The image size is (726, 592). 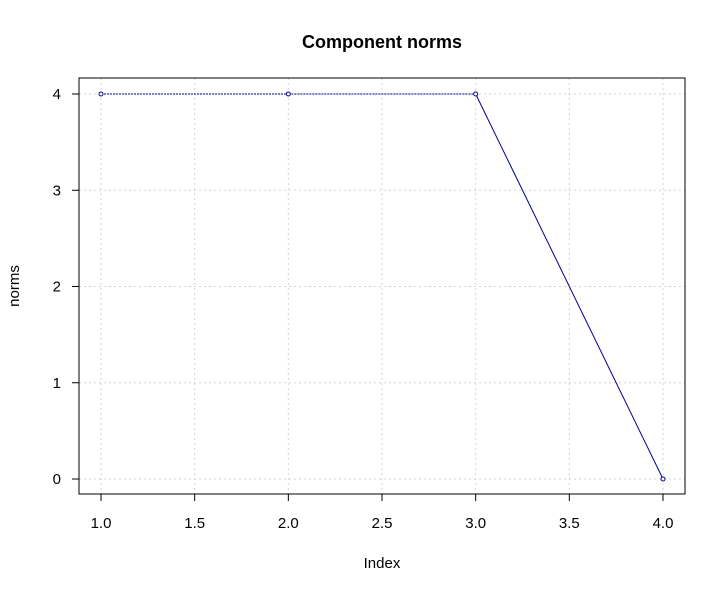 What do you see at coordinates (57, 383) in the screenshot?
I see `y-tick-label: 1` at bounding box center [57, 383].